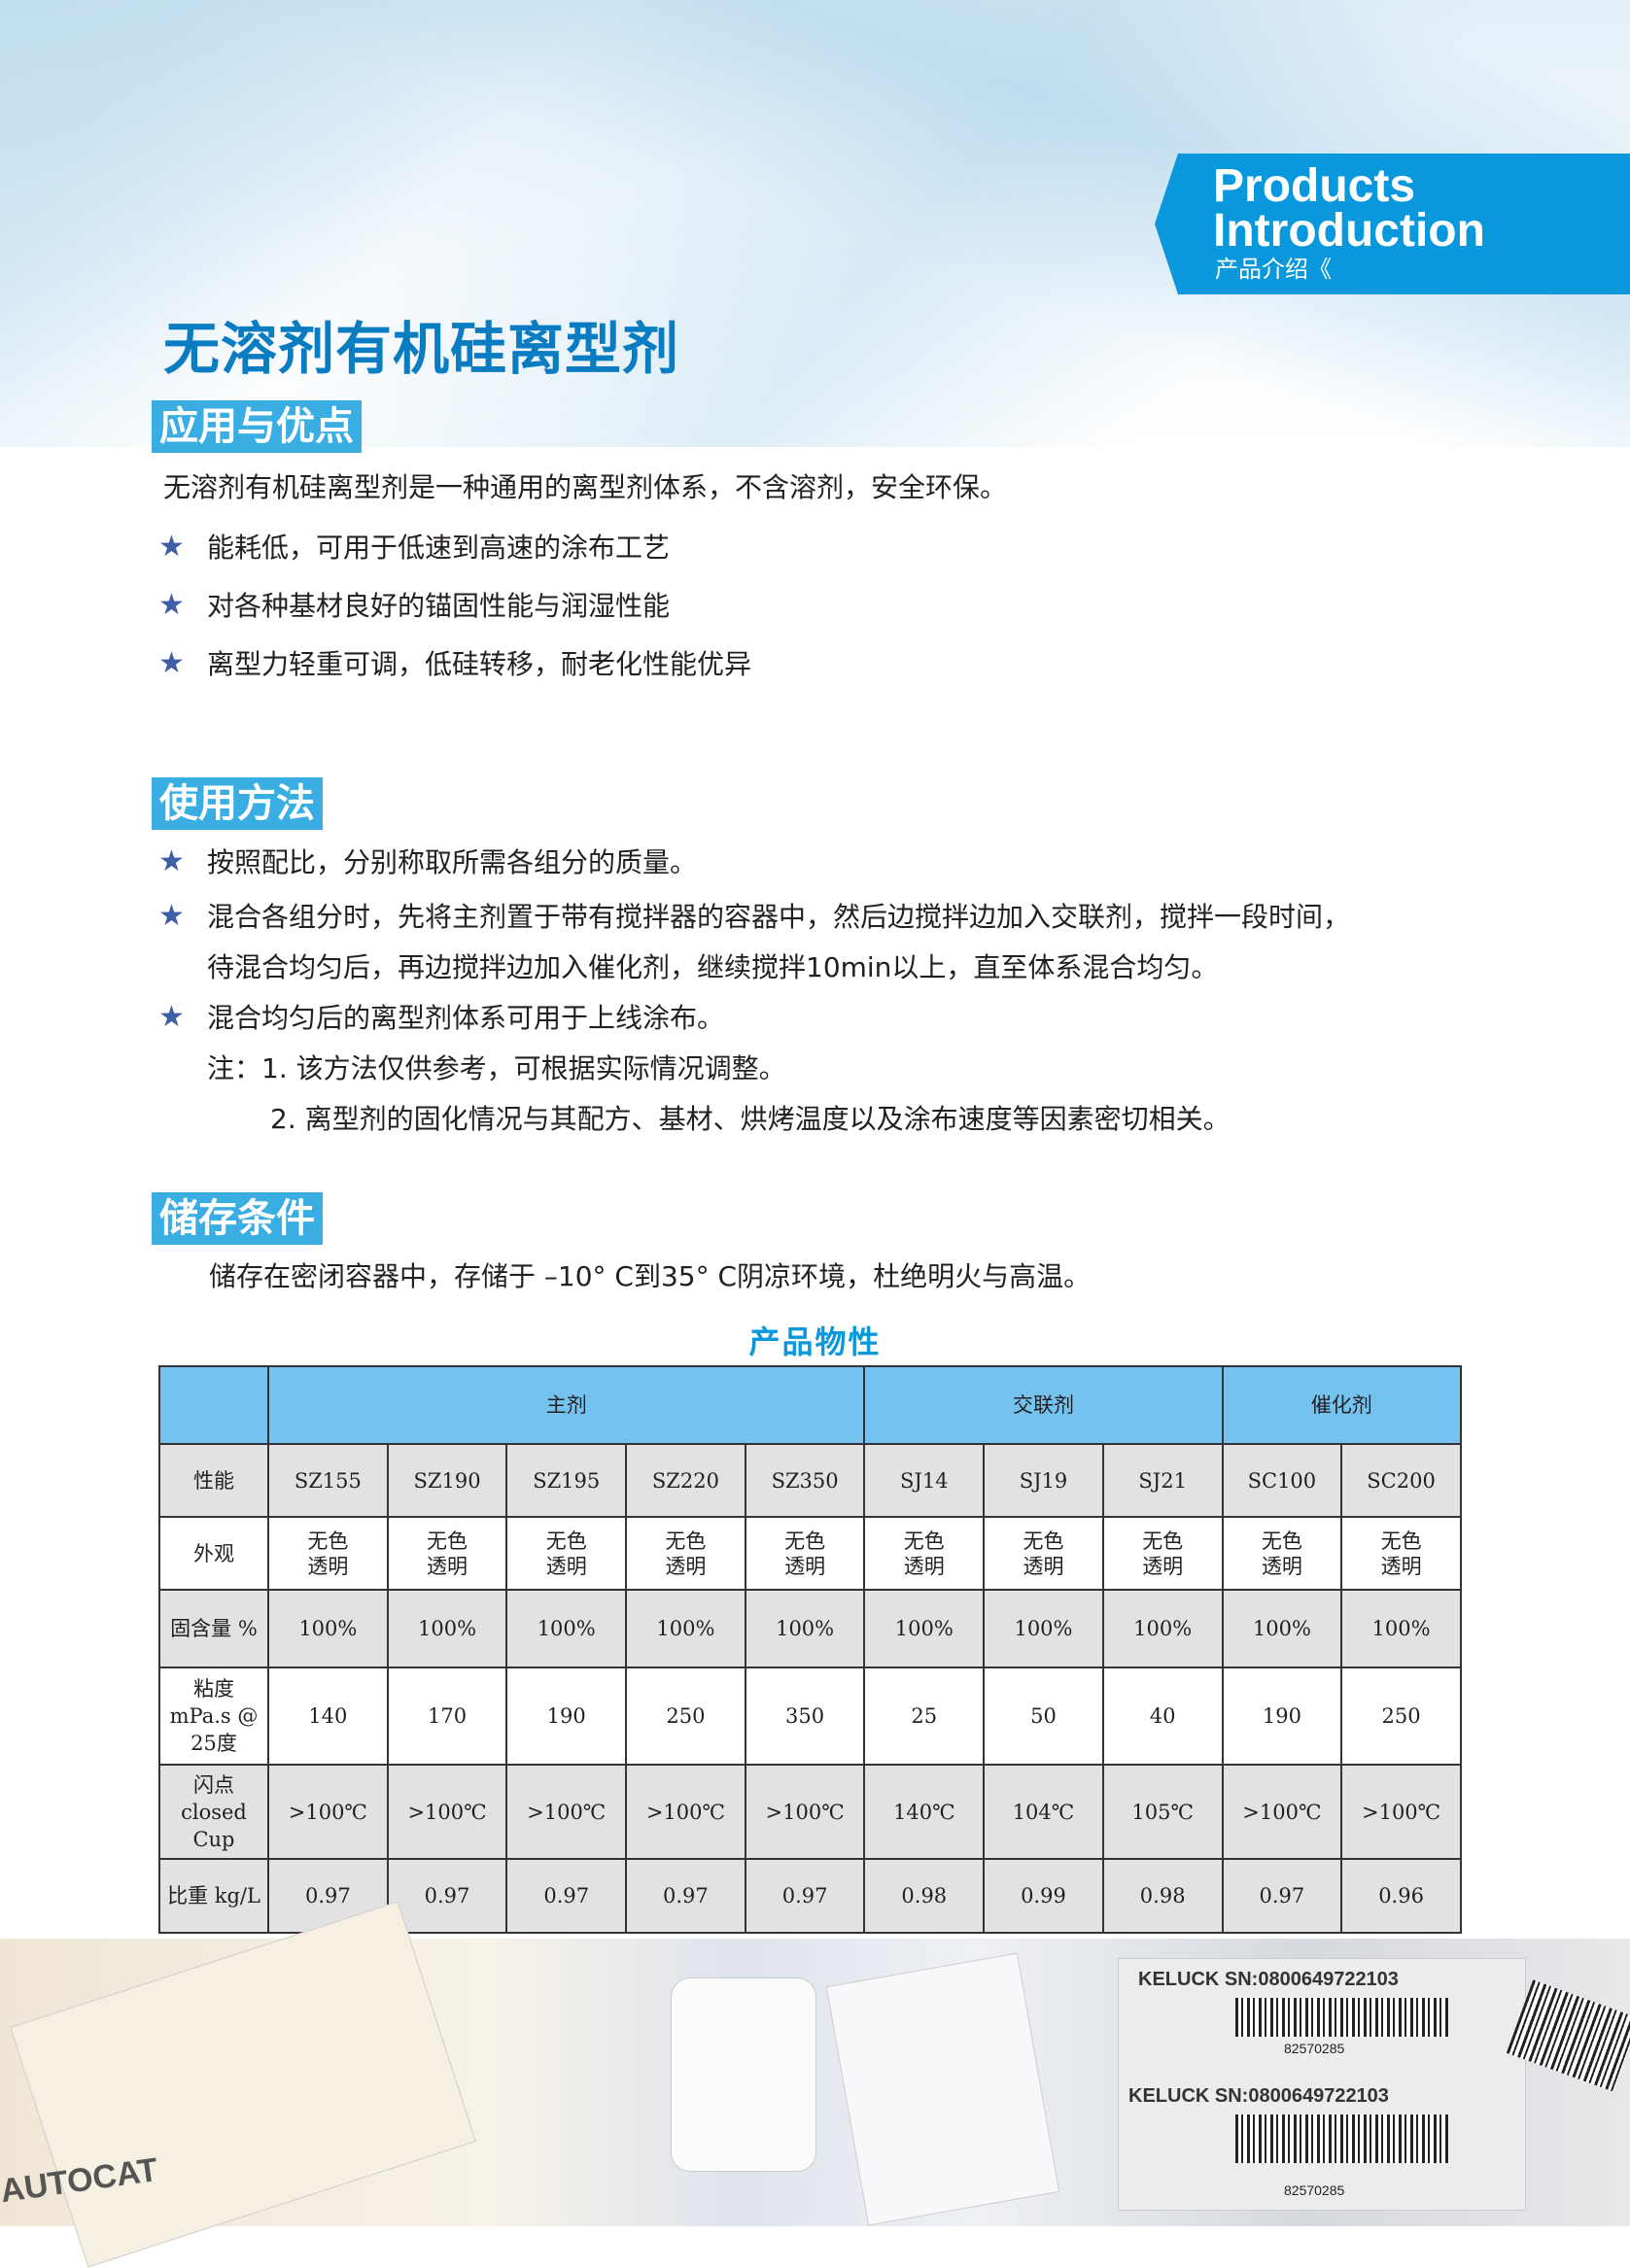  Describe the element at coordinates (1162, 1480) in the screenshot. I see `table-cell: SJ21` at that location.